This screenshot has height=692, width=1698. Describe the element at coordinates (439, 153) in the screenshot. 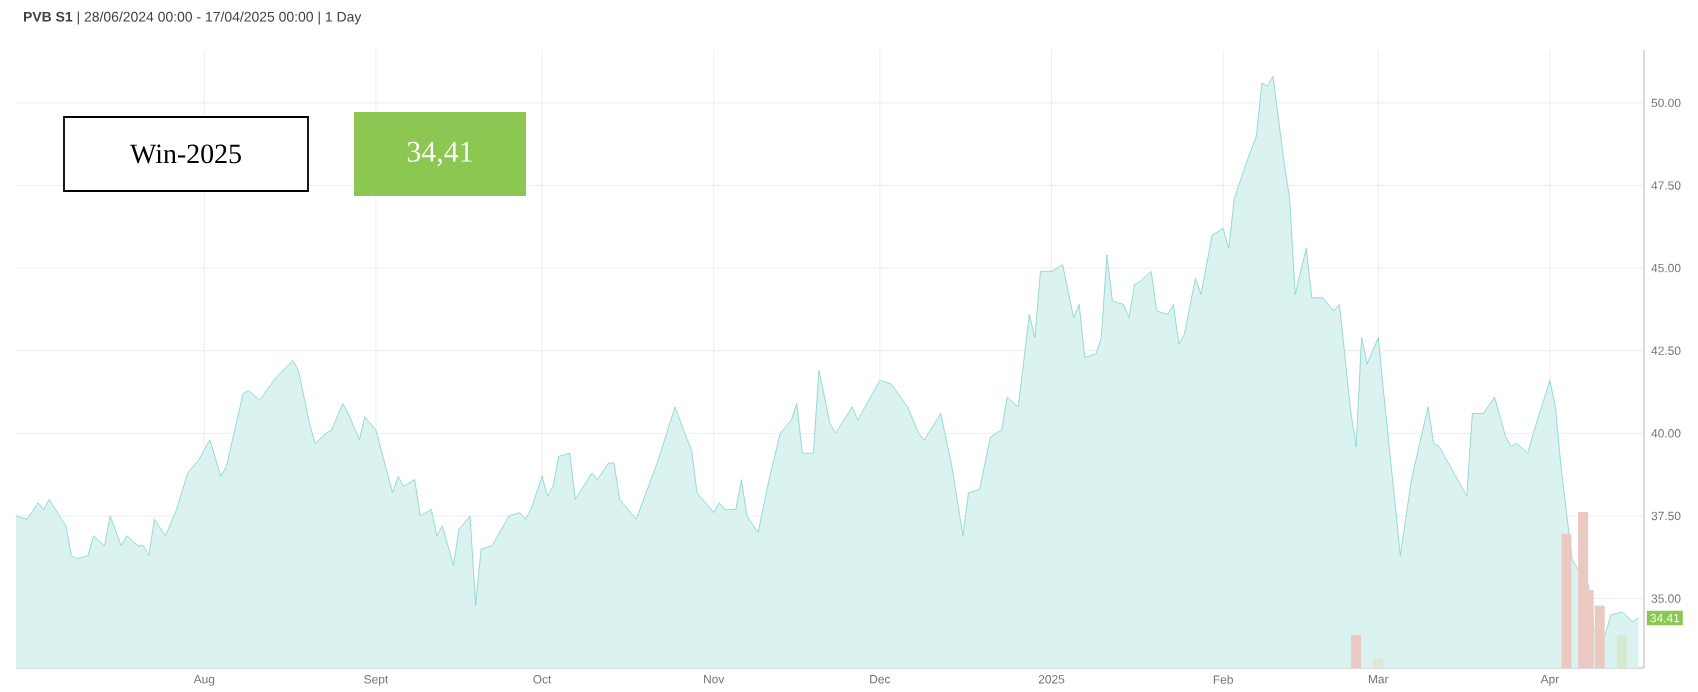

I see `annotation: 34,41` at that location.